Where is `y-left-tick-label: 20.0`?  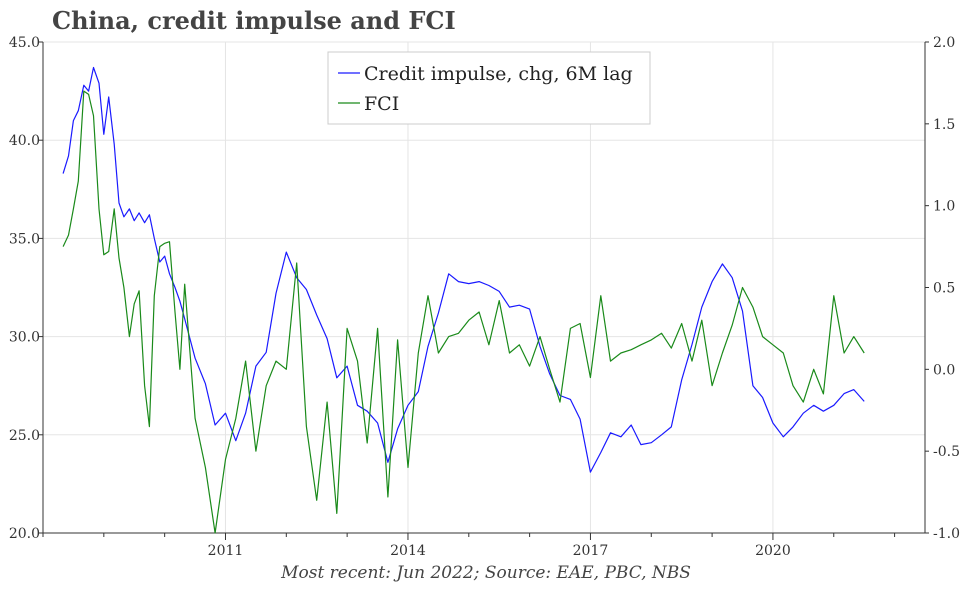
y-left-tick-label: 20.0 is located at coordinates (24, 534).